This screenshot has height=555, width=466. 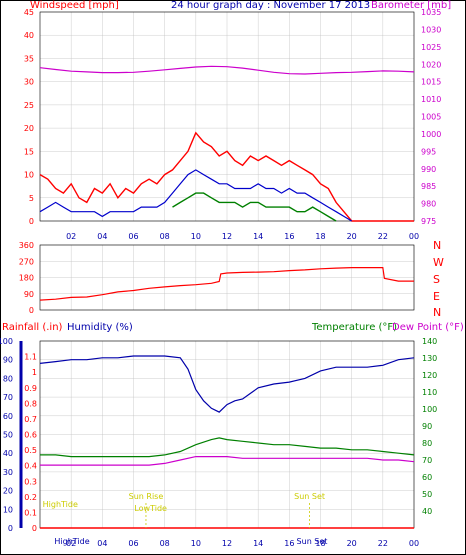 I want to click on bottom-hightide-label: HighTide, so click(x=71, y=541).